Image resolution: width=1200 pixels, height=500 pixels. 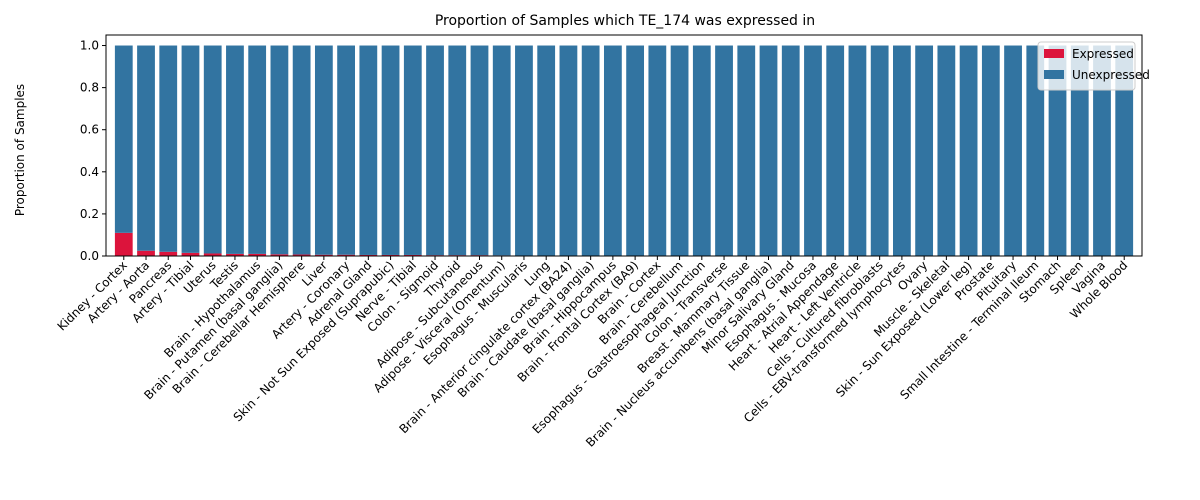 I want to click on legend-label: Expressed, so click(x=1103, y=54).